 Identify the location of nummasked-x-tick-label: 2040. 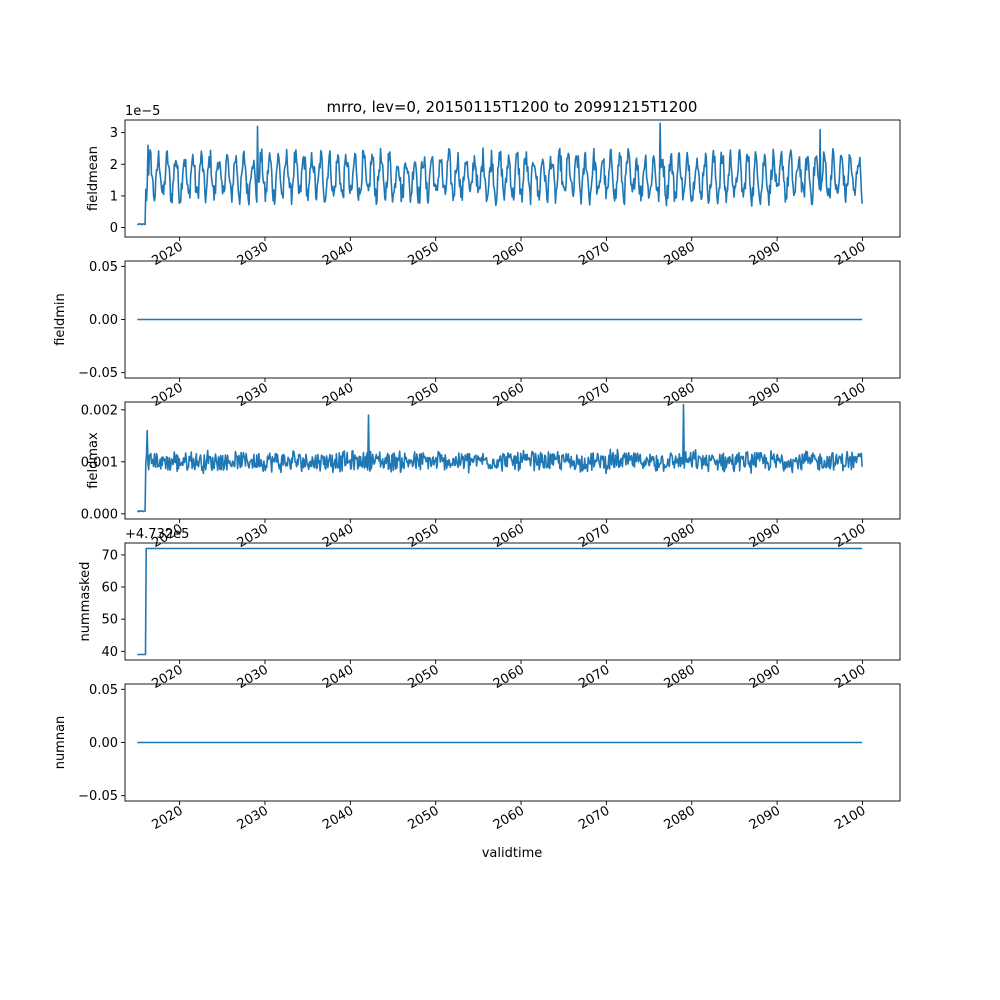
(338, 677).